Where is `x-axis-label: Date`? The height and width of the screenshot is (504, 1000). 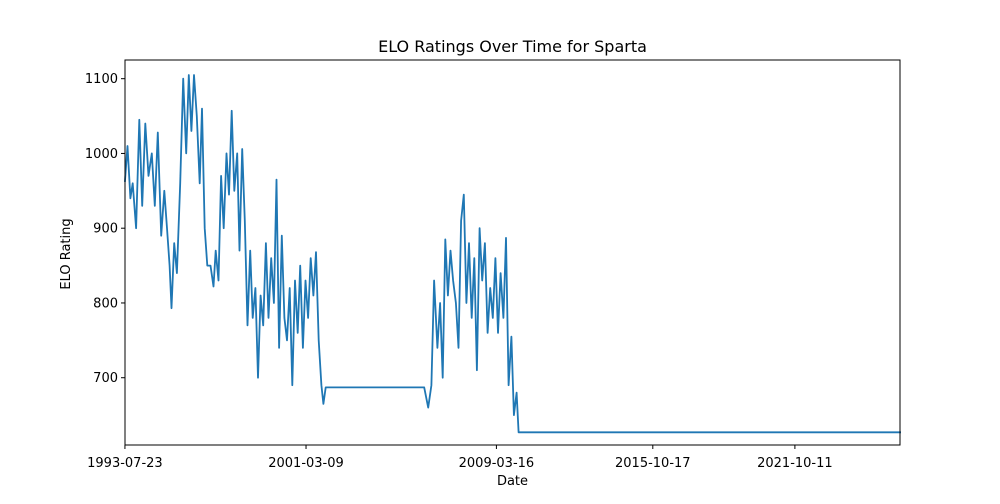 x-axis-label: Date is located at coordinates (512, 481).